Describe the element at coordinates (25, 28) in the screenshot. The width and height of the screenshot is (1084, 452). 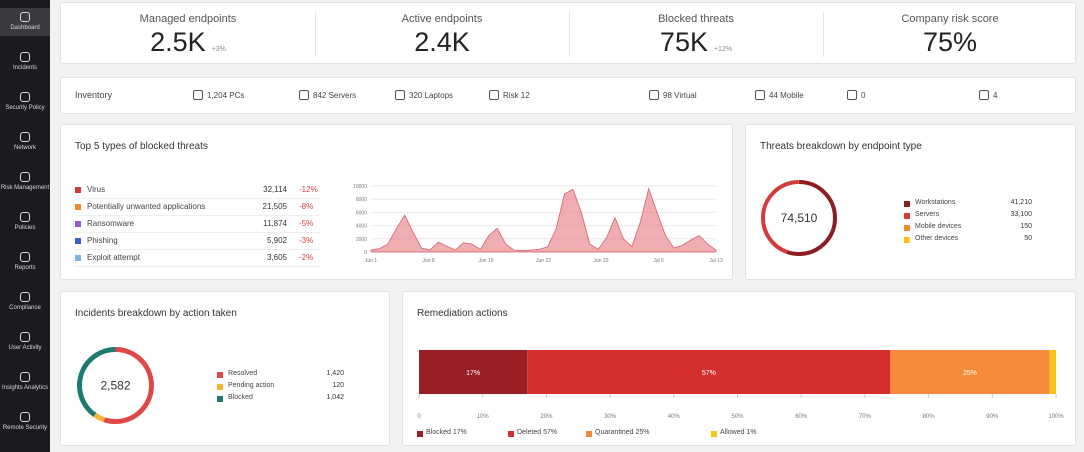
I see `nav-label: Dashboard` at that location.